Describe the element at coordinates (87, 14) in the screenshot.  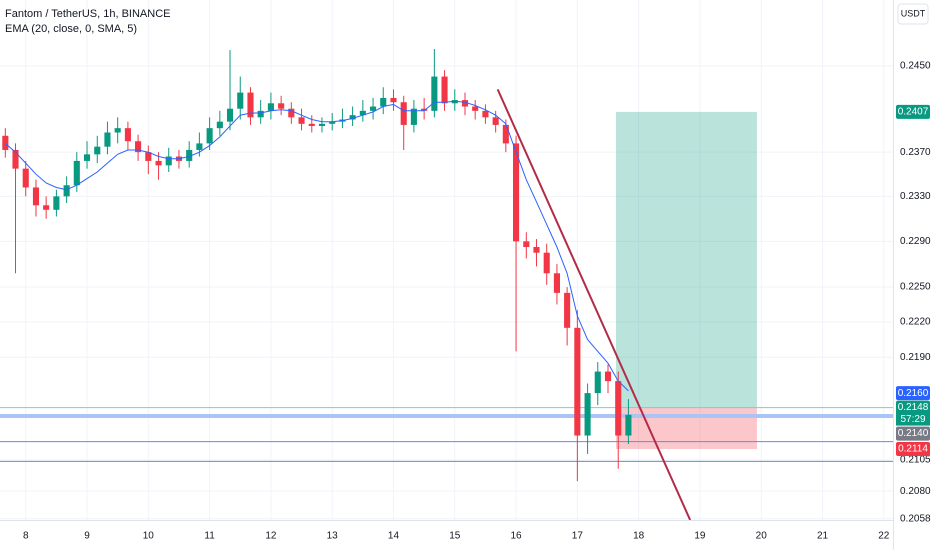
I see `chart-title: Fantom / TetherUS, 1h, BINANCE` at that location.